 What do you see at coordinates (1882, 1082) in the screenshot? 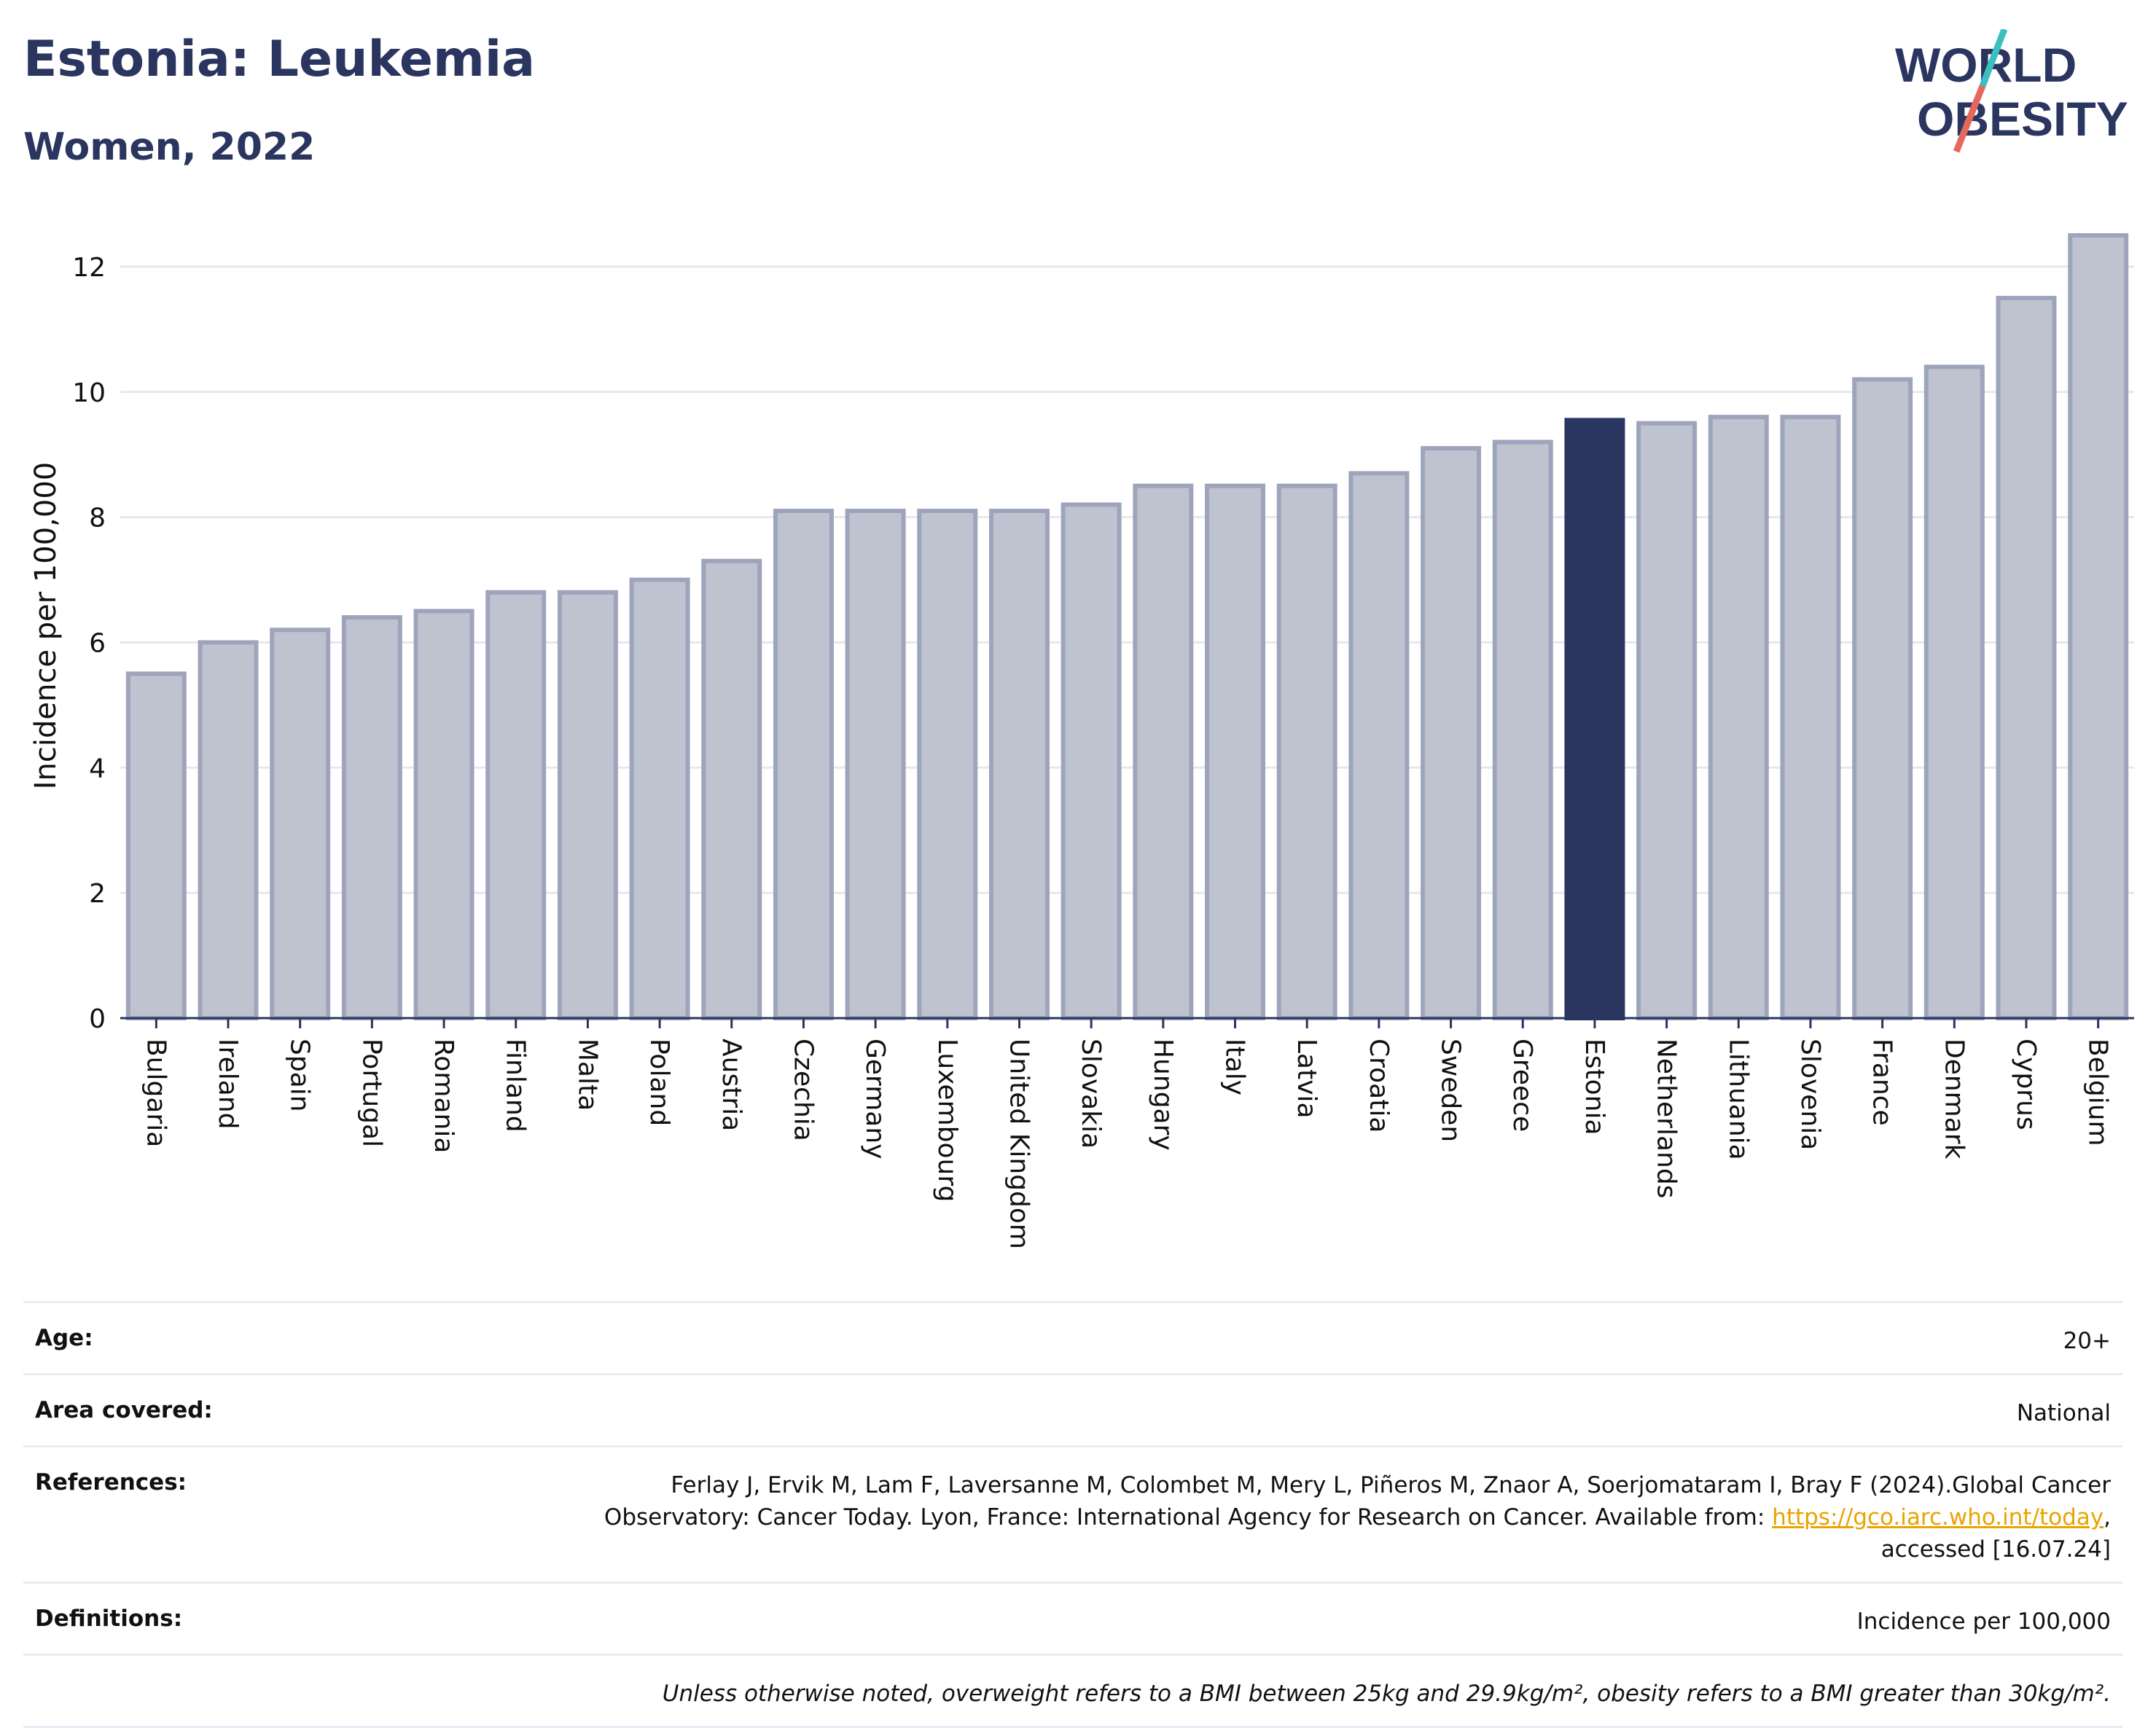
I see `x-tick-label: France` at bounding box center [1882, 1082].